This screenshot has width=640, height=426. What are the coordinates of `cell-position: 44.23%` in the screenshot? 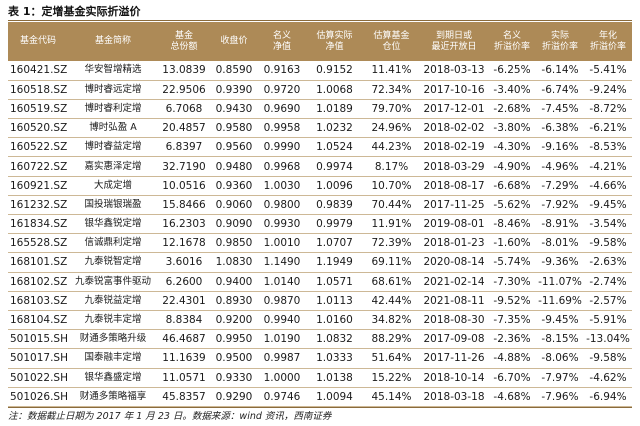 It's located at (391, 147).